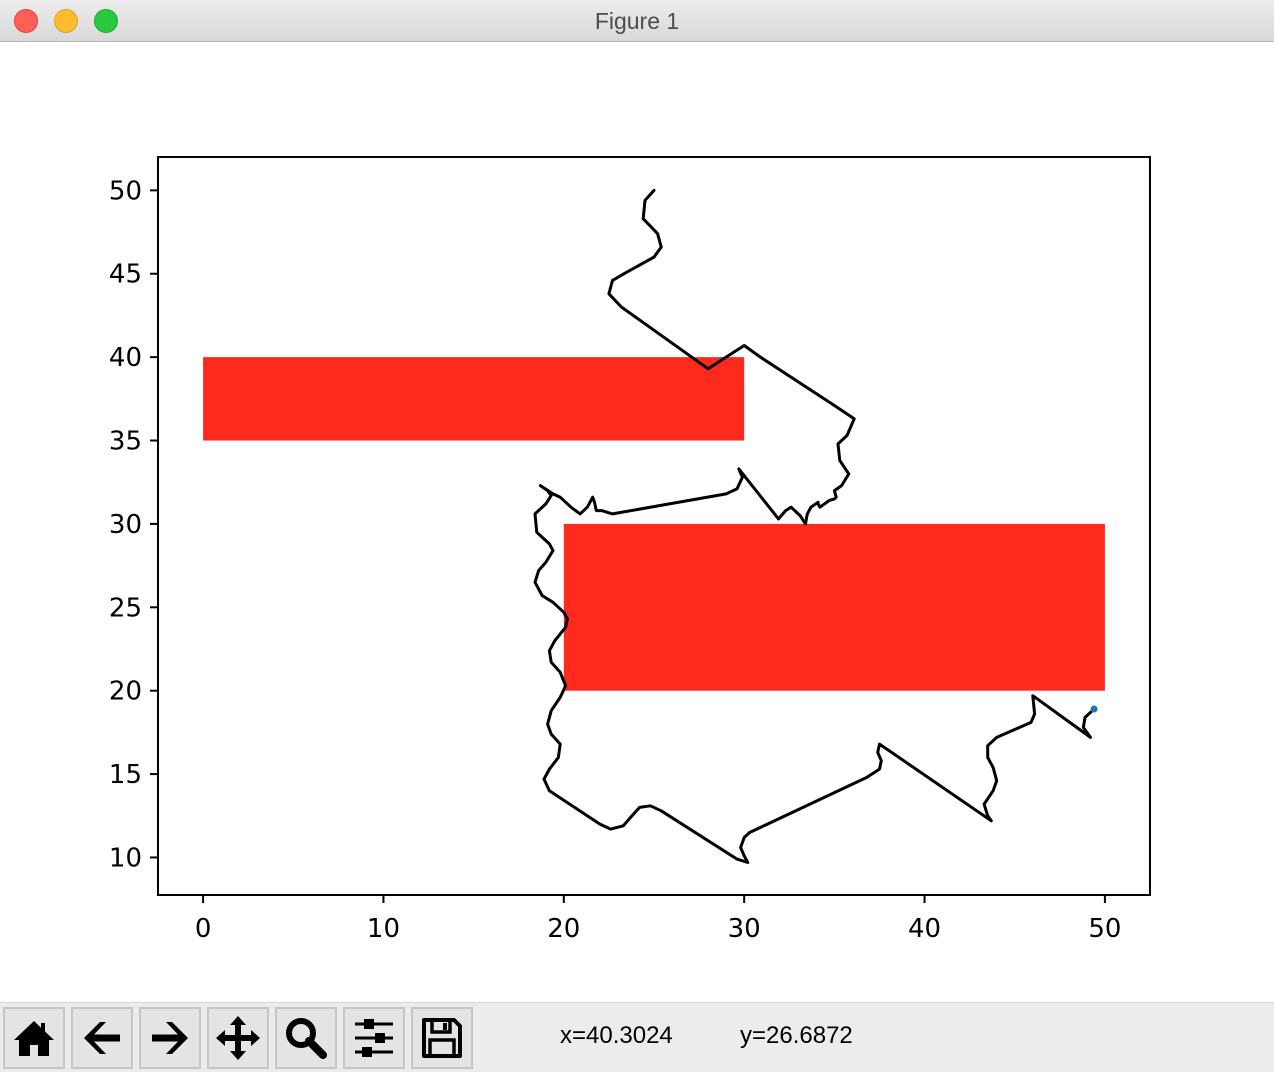 The image size is (1274, 1072). I want to click on y-tick-label: 10, so click(125, 858).